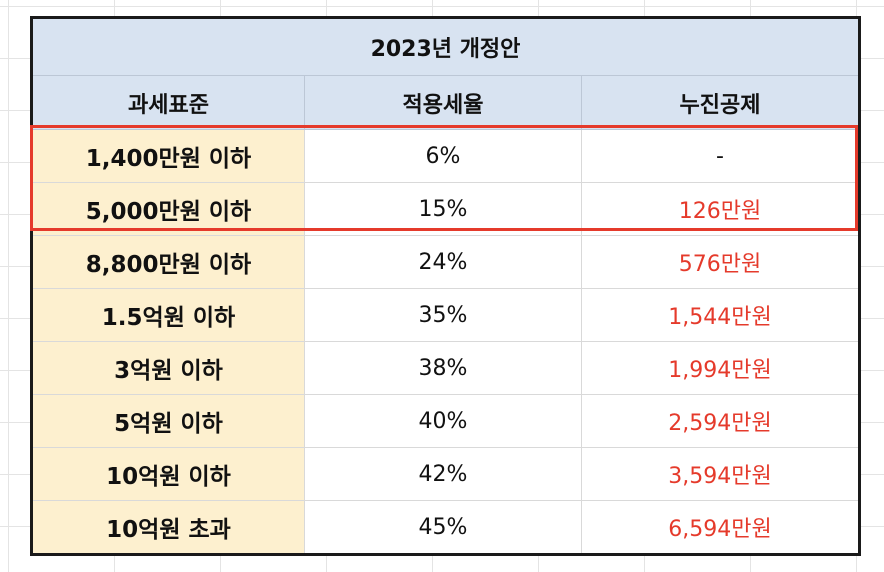 The height and width of the screenshot is (572, 884). I want to click on rate-cell: 45%, so click(443, 527).